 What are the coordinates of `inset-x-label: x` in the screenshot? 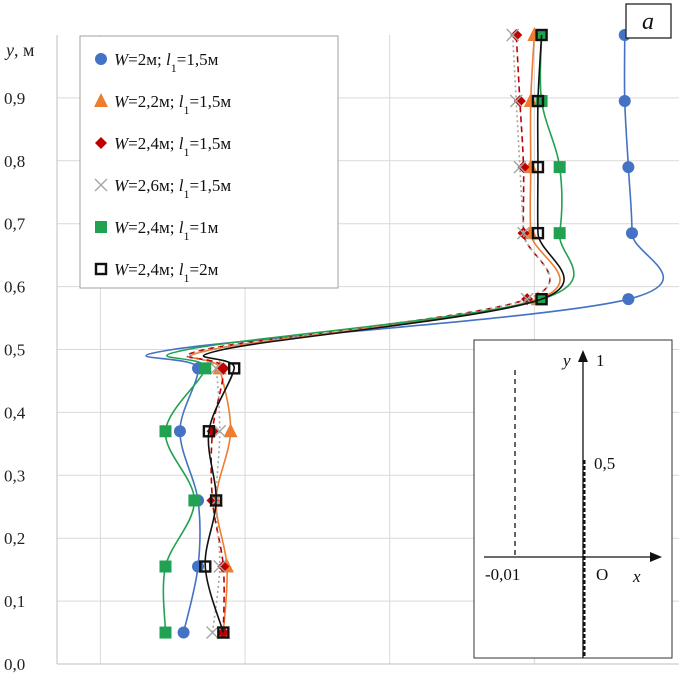 It's located at (636, 576).